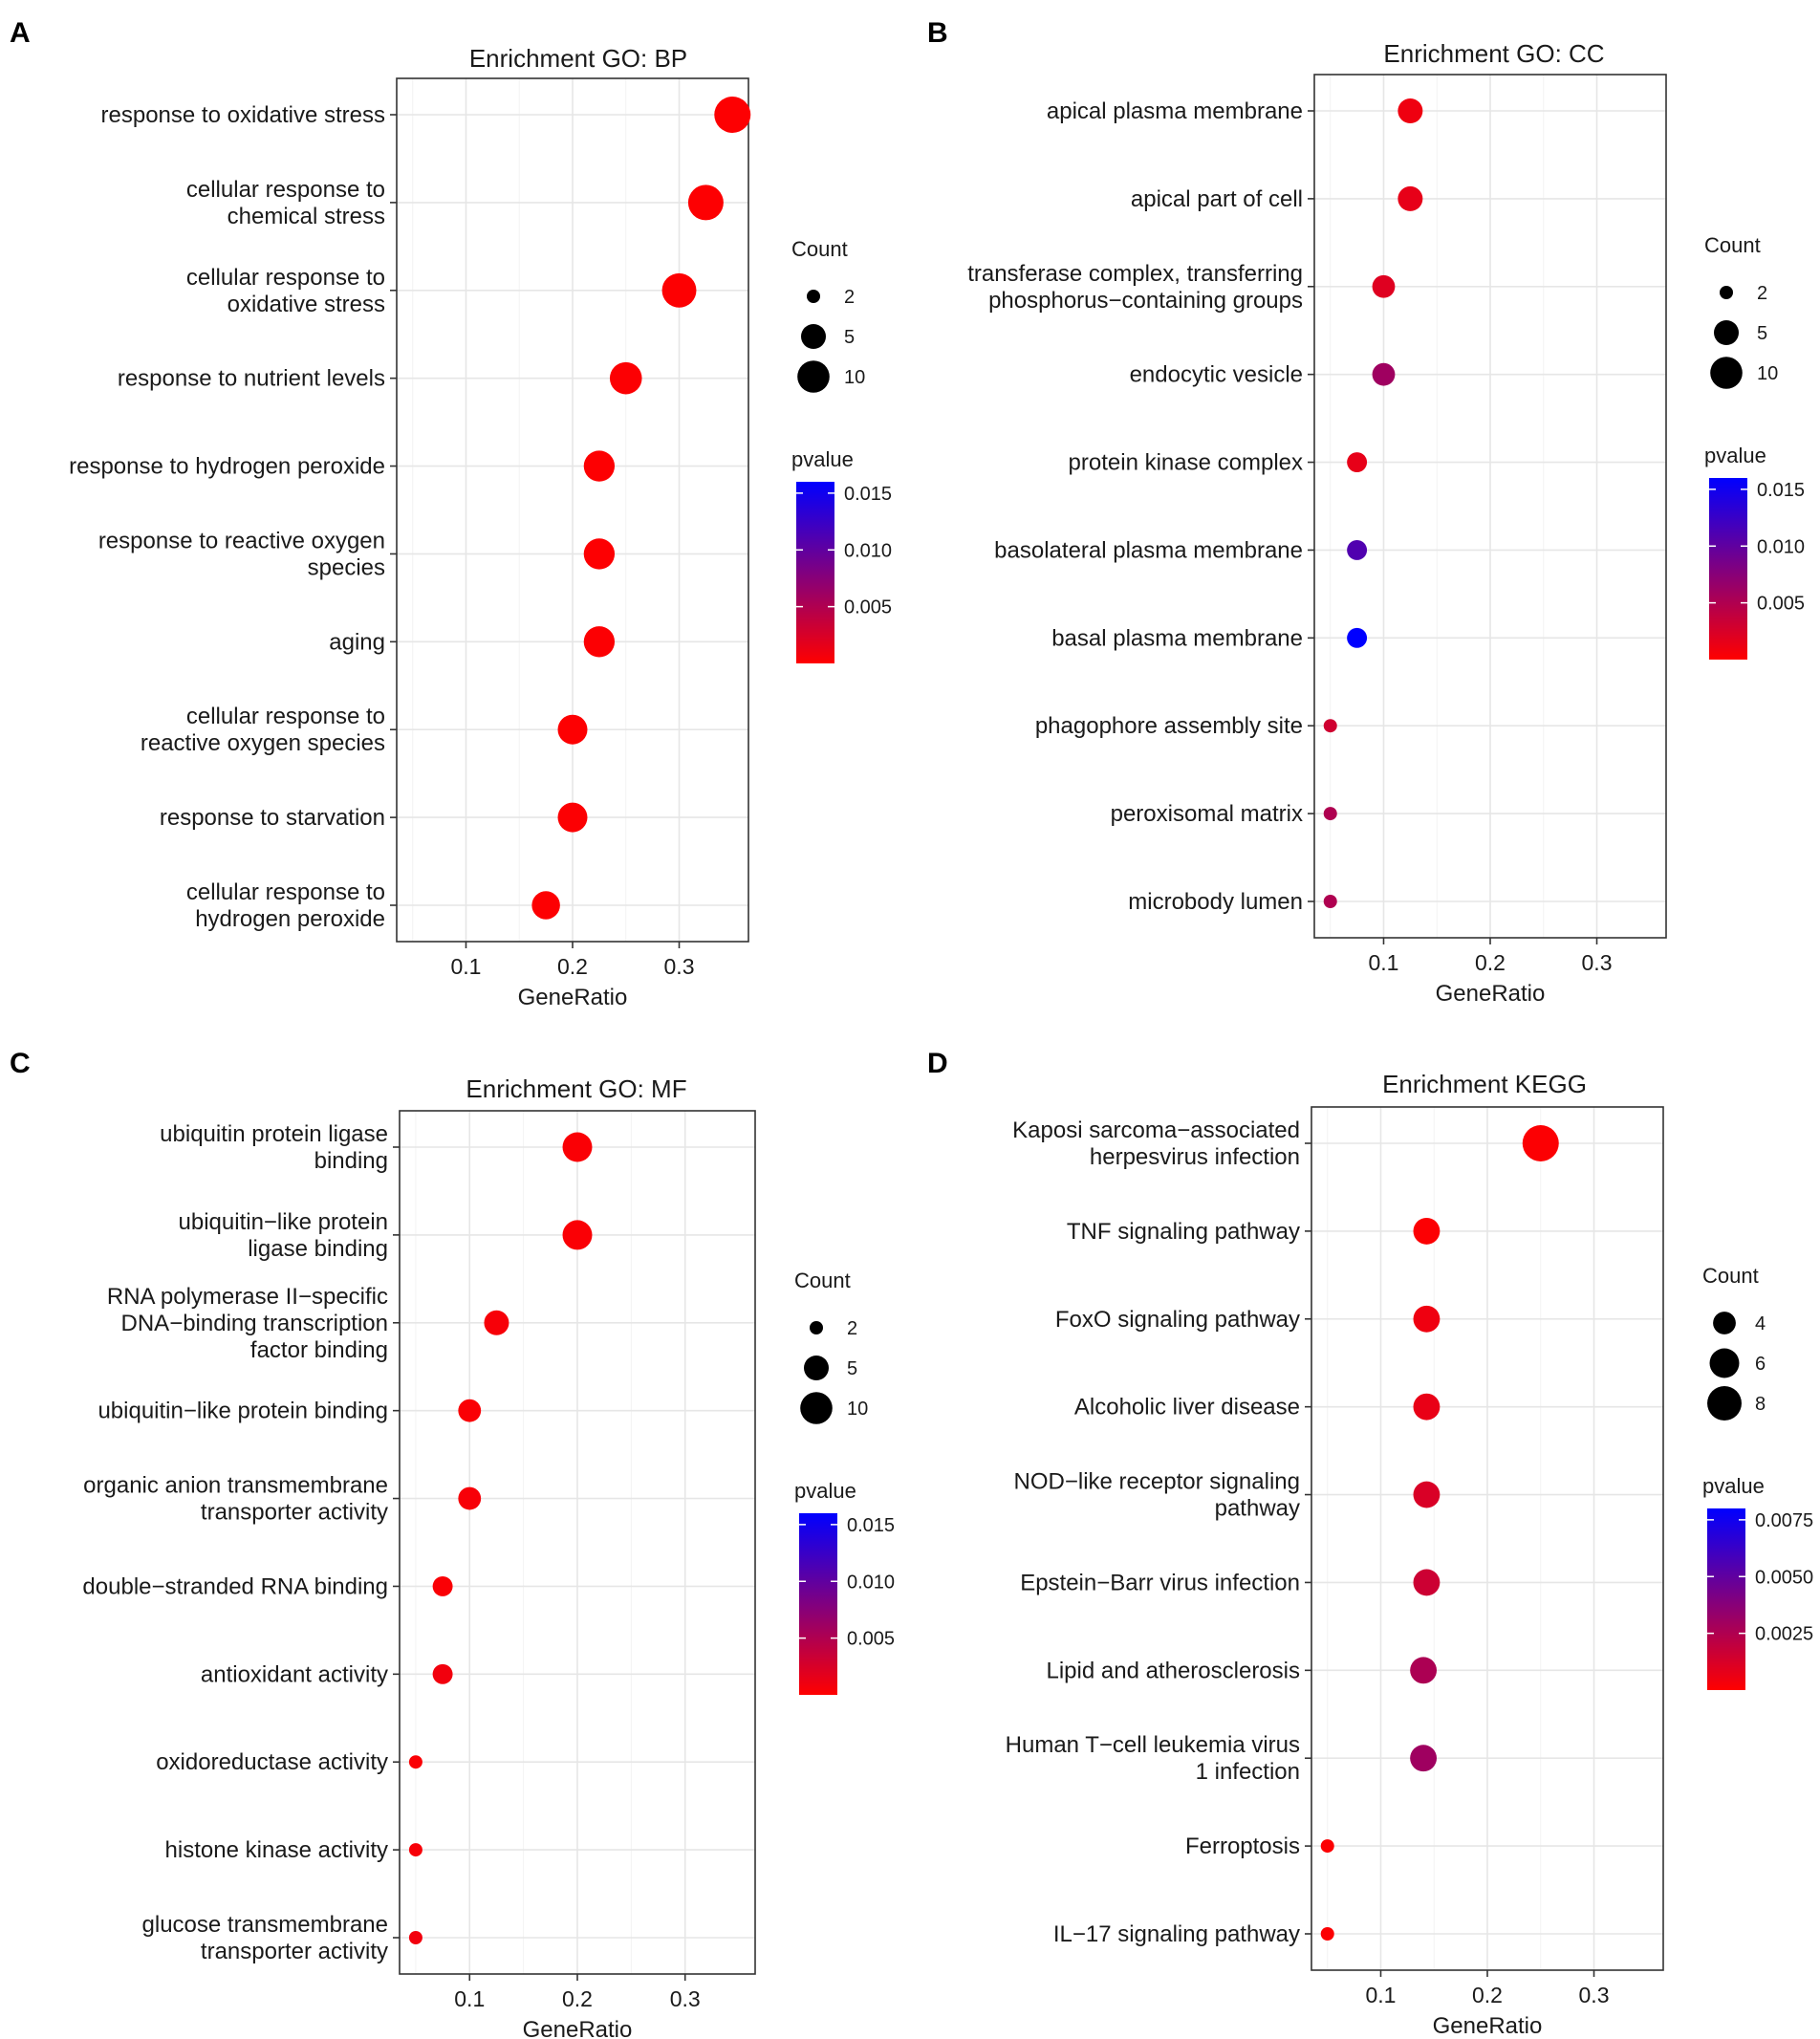  What do you see at coordinates (235, 1586) in the screenshot?
I see `category-label: double−stranded RNA binding` at bounding box center [235, 1586].